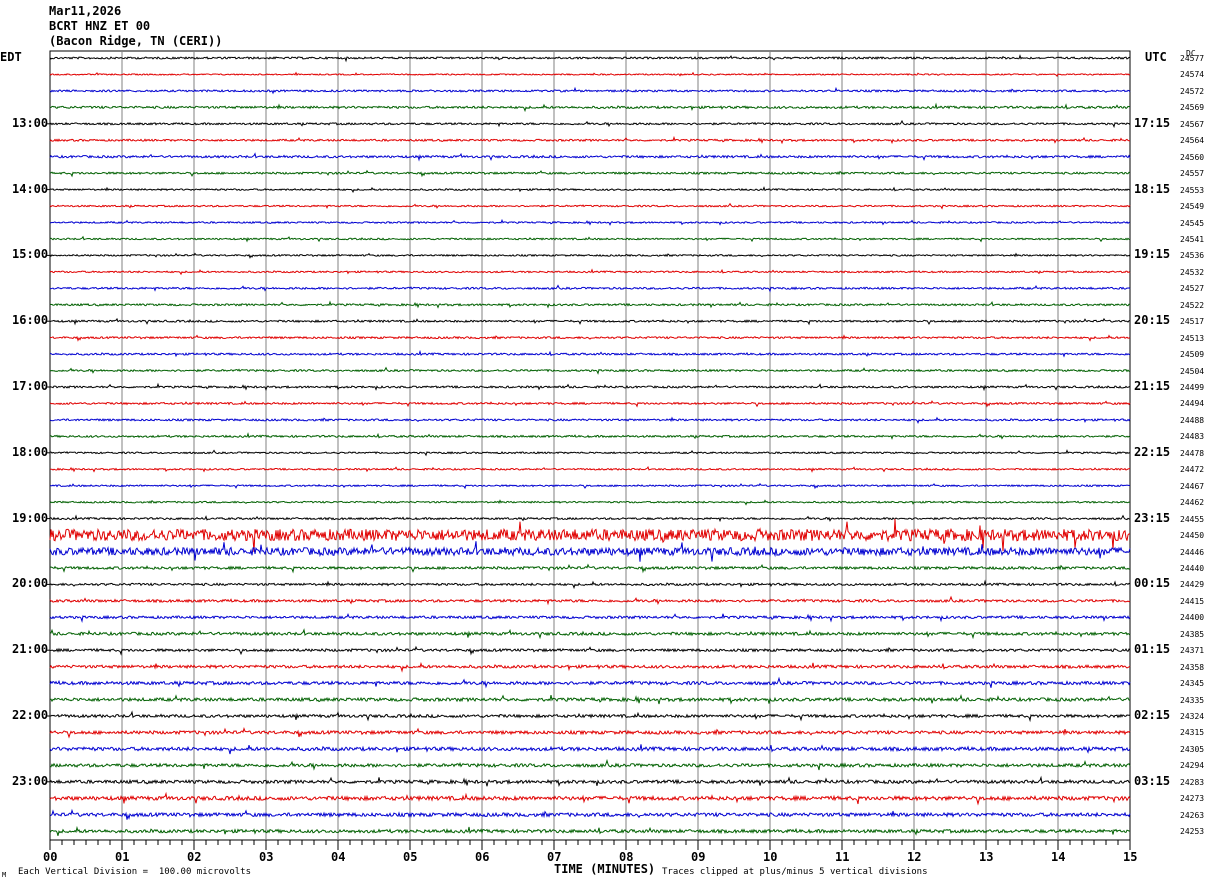 This screenshot has width=1210, height=886. Describe the element at coordinates (1192, 256) in the screenshot. I see `dc-offset-label: 24536` at that location.